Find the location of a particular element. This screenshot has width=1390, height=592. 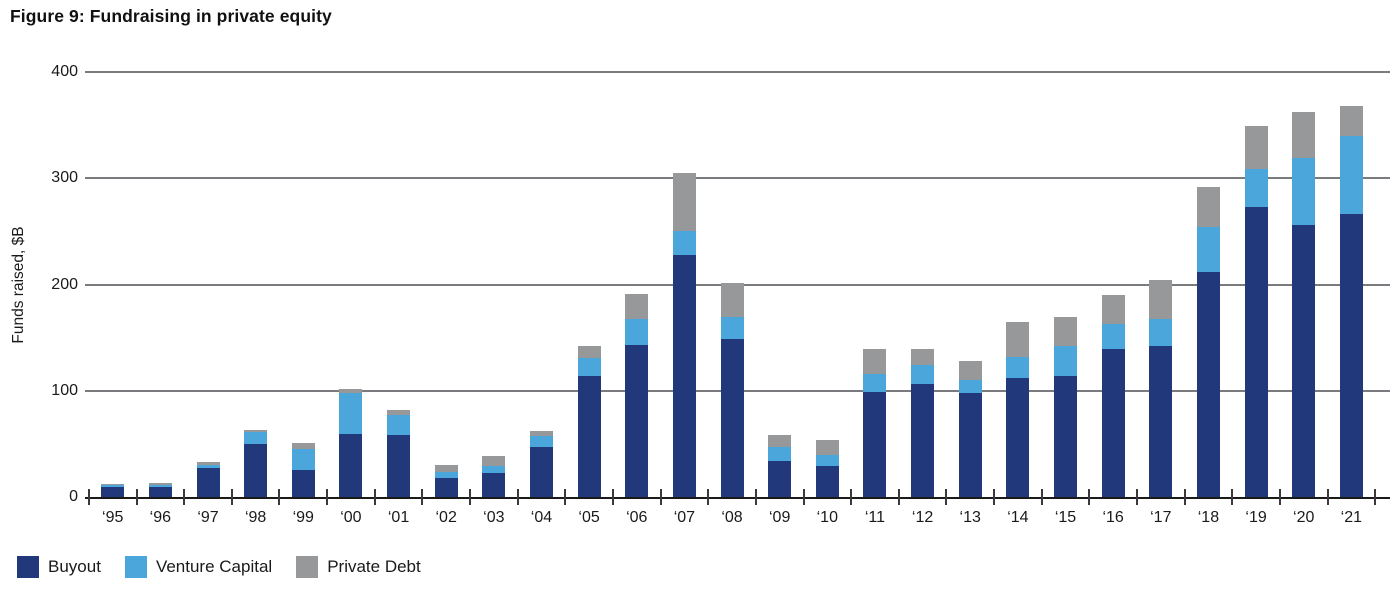

bar-11-venture-capital is located at coordinates (875, 382).